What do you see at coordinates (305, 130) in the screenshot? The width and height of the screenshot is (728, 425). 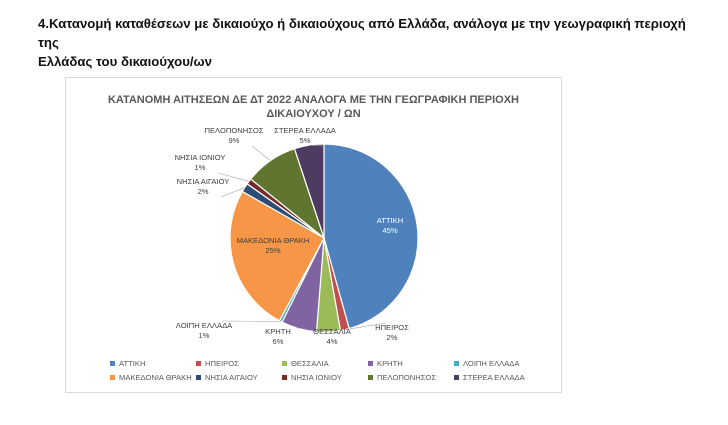 I see `data-label-category: ΣΤΕΡΕΑ ΕΛΛΑΔΑ` at bounding box center [305, 130].